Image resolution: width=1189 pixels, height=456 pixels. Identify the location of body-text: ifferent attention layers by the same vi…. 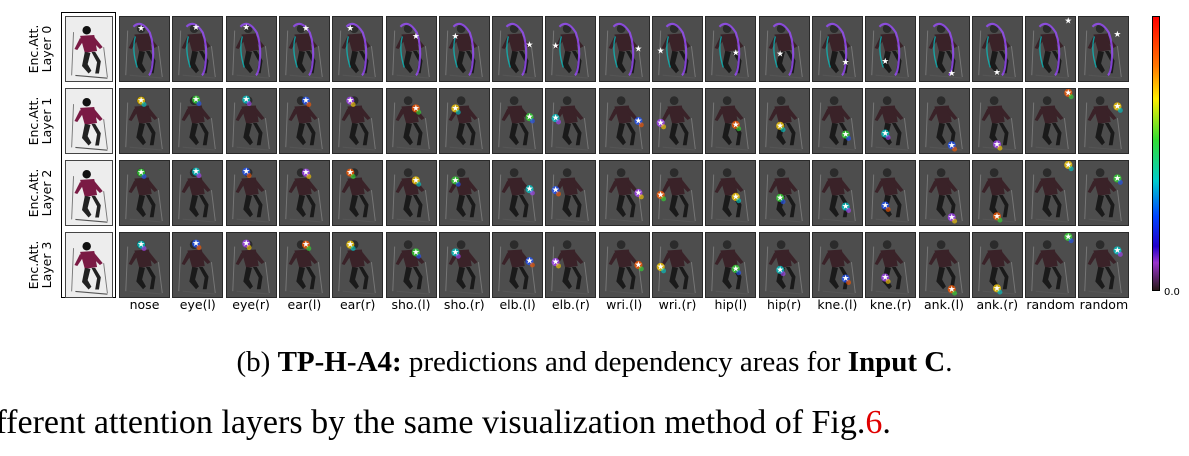
(433, 422).